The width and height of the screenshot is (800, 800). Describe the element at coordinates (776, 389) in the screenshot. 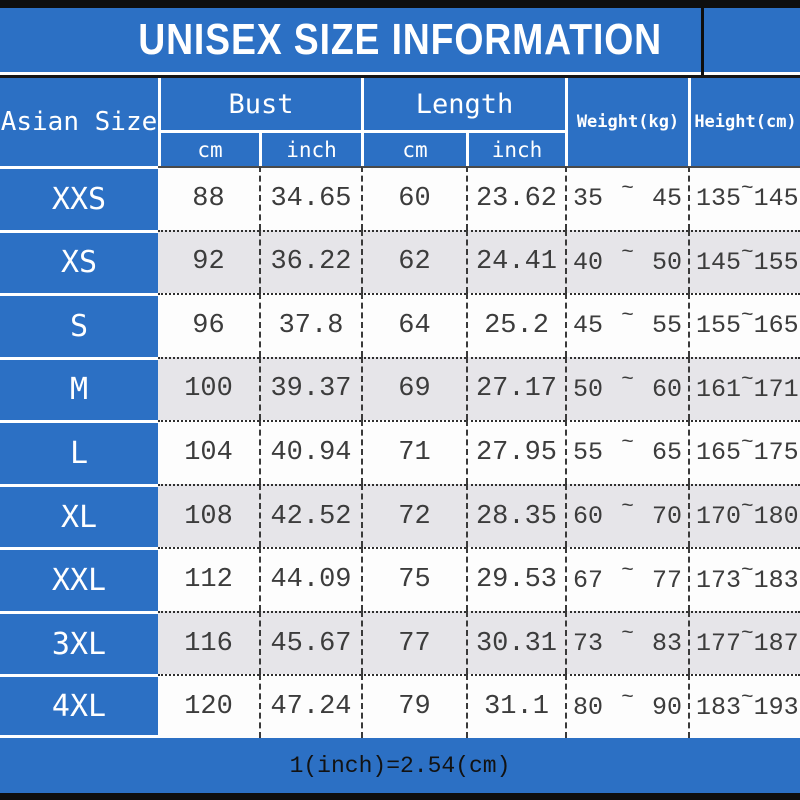

I see `height-max: 171` at that location.